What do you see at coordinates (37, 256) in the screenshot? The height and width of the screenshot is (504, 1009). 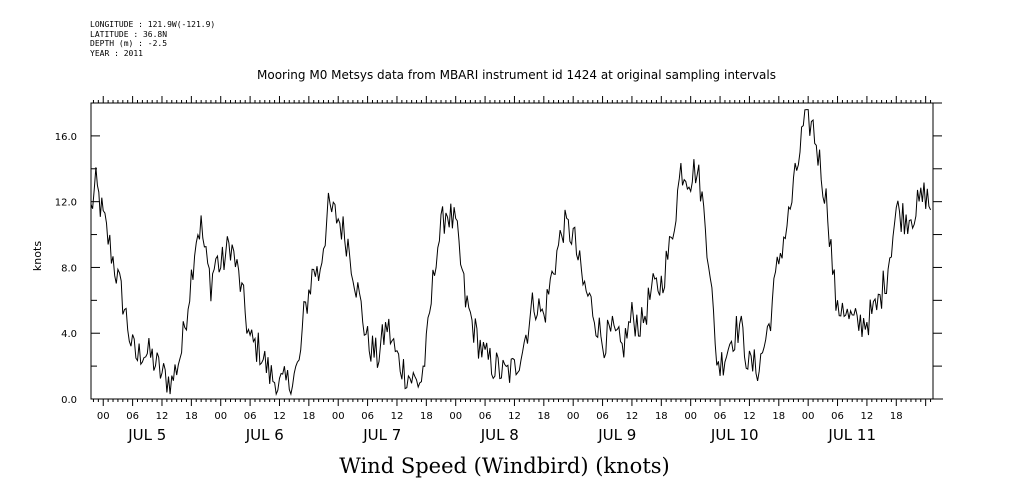 I see `y-axis-label: knots` at bounding box center [37, 256].